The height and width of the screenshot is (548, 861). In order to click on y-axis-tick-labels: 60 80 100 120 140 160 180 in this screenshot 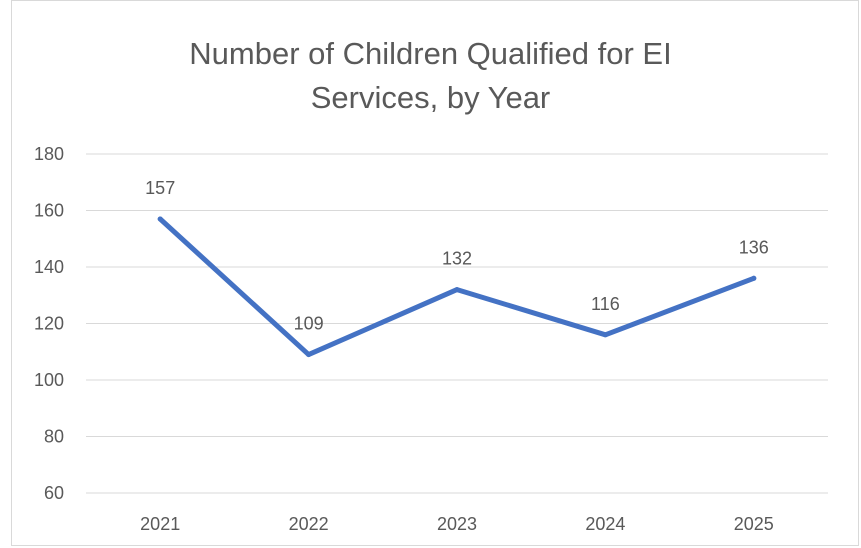, I will do `click(49, 323)`.